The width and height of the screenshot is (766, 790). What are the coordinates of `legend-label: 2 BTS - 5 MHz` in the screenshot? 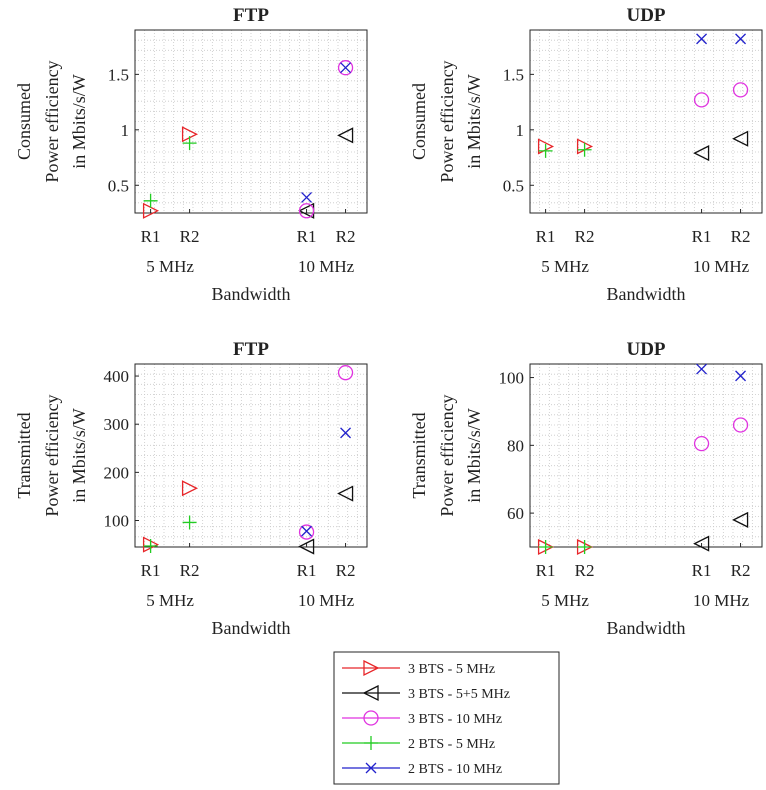 It's located at (451, 744).